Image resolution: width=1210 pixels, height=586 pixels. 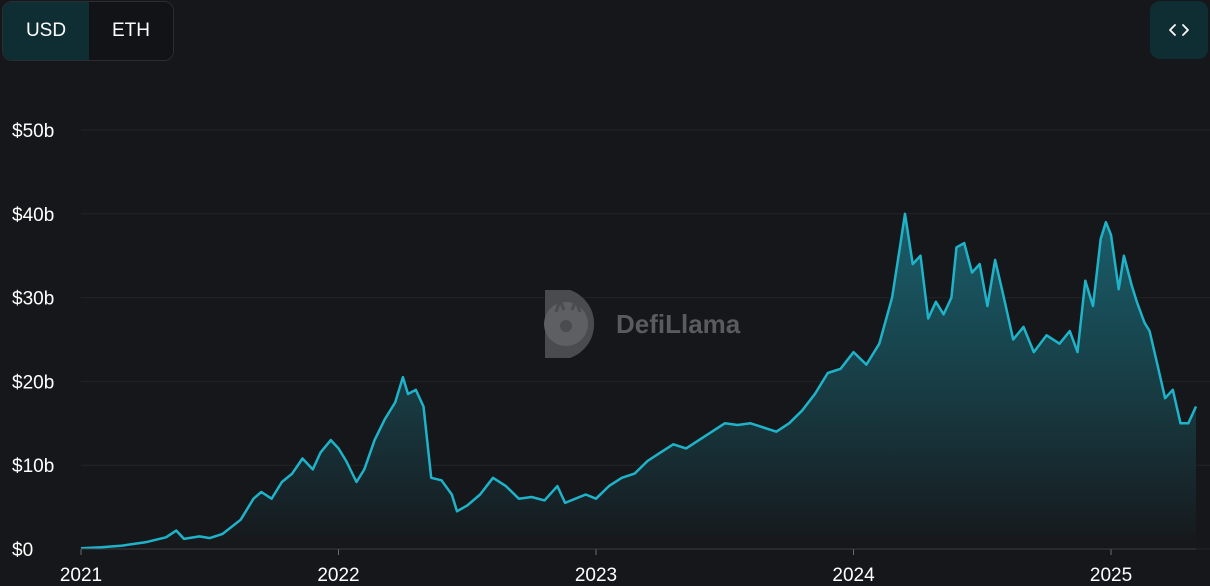 I want to click on watermark: DefiLlama, so click(x=642, y=324).